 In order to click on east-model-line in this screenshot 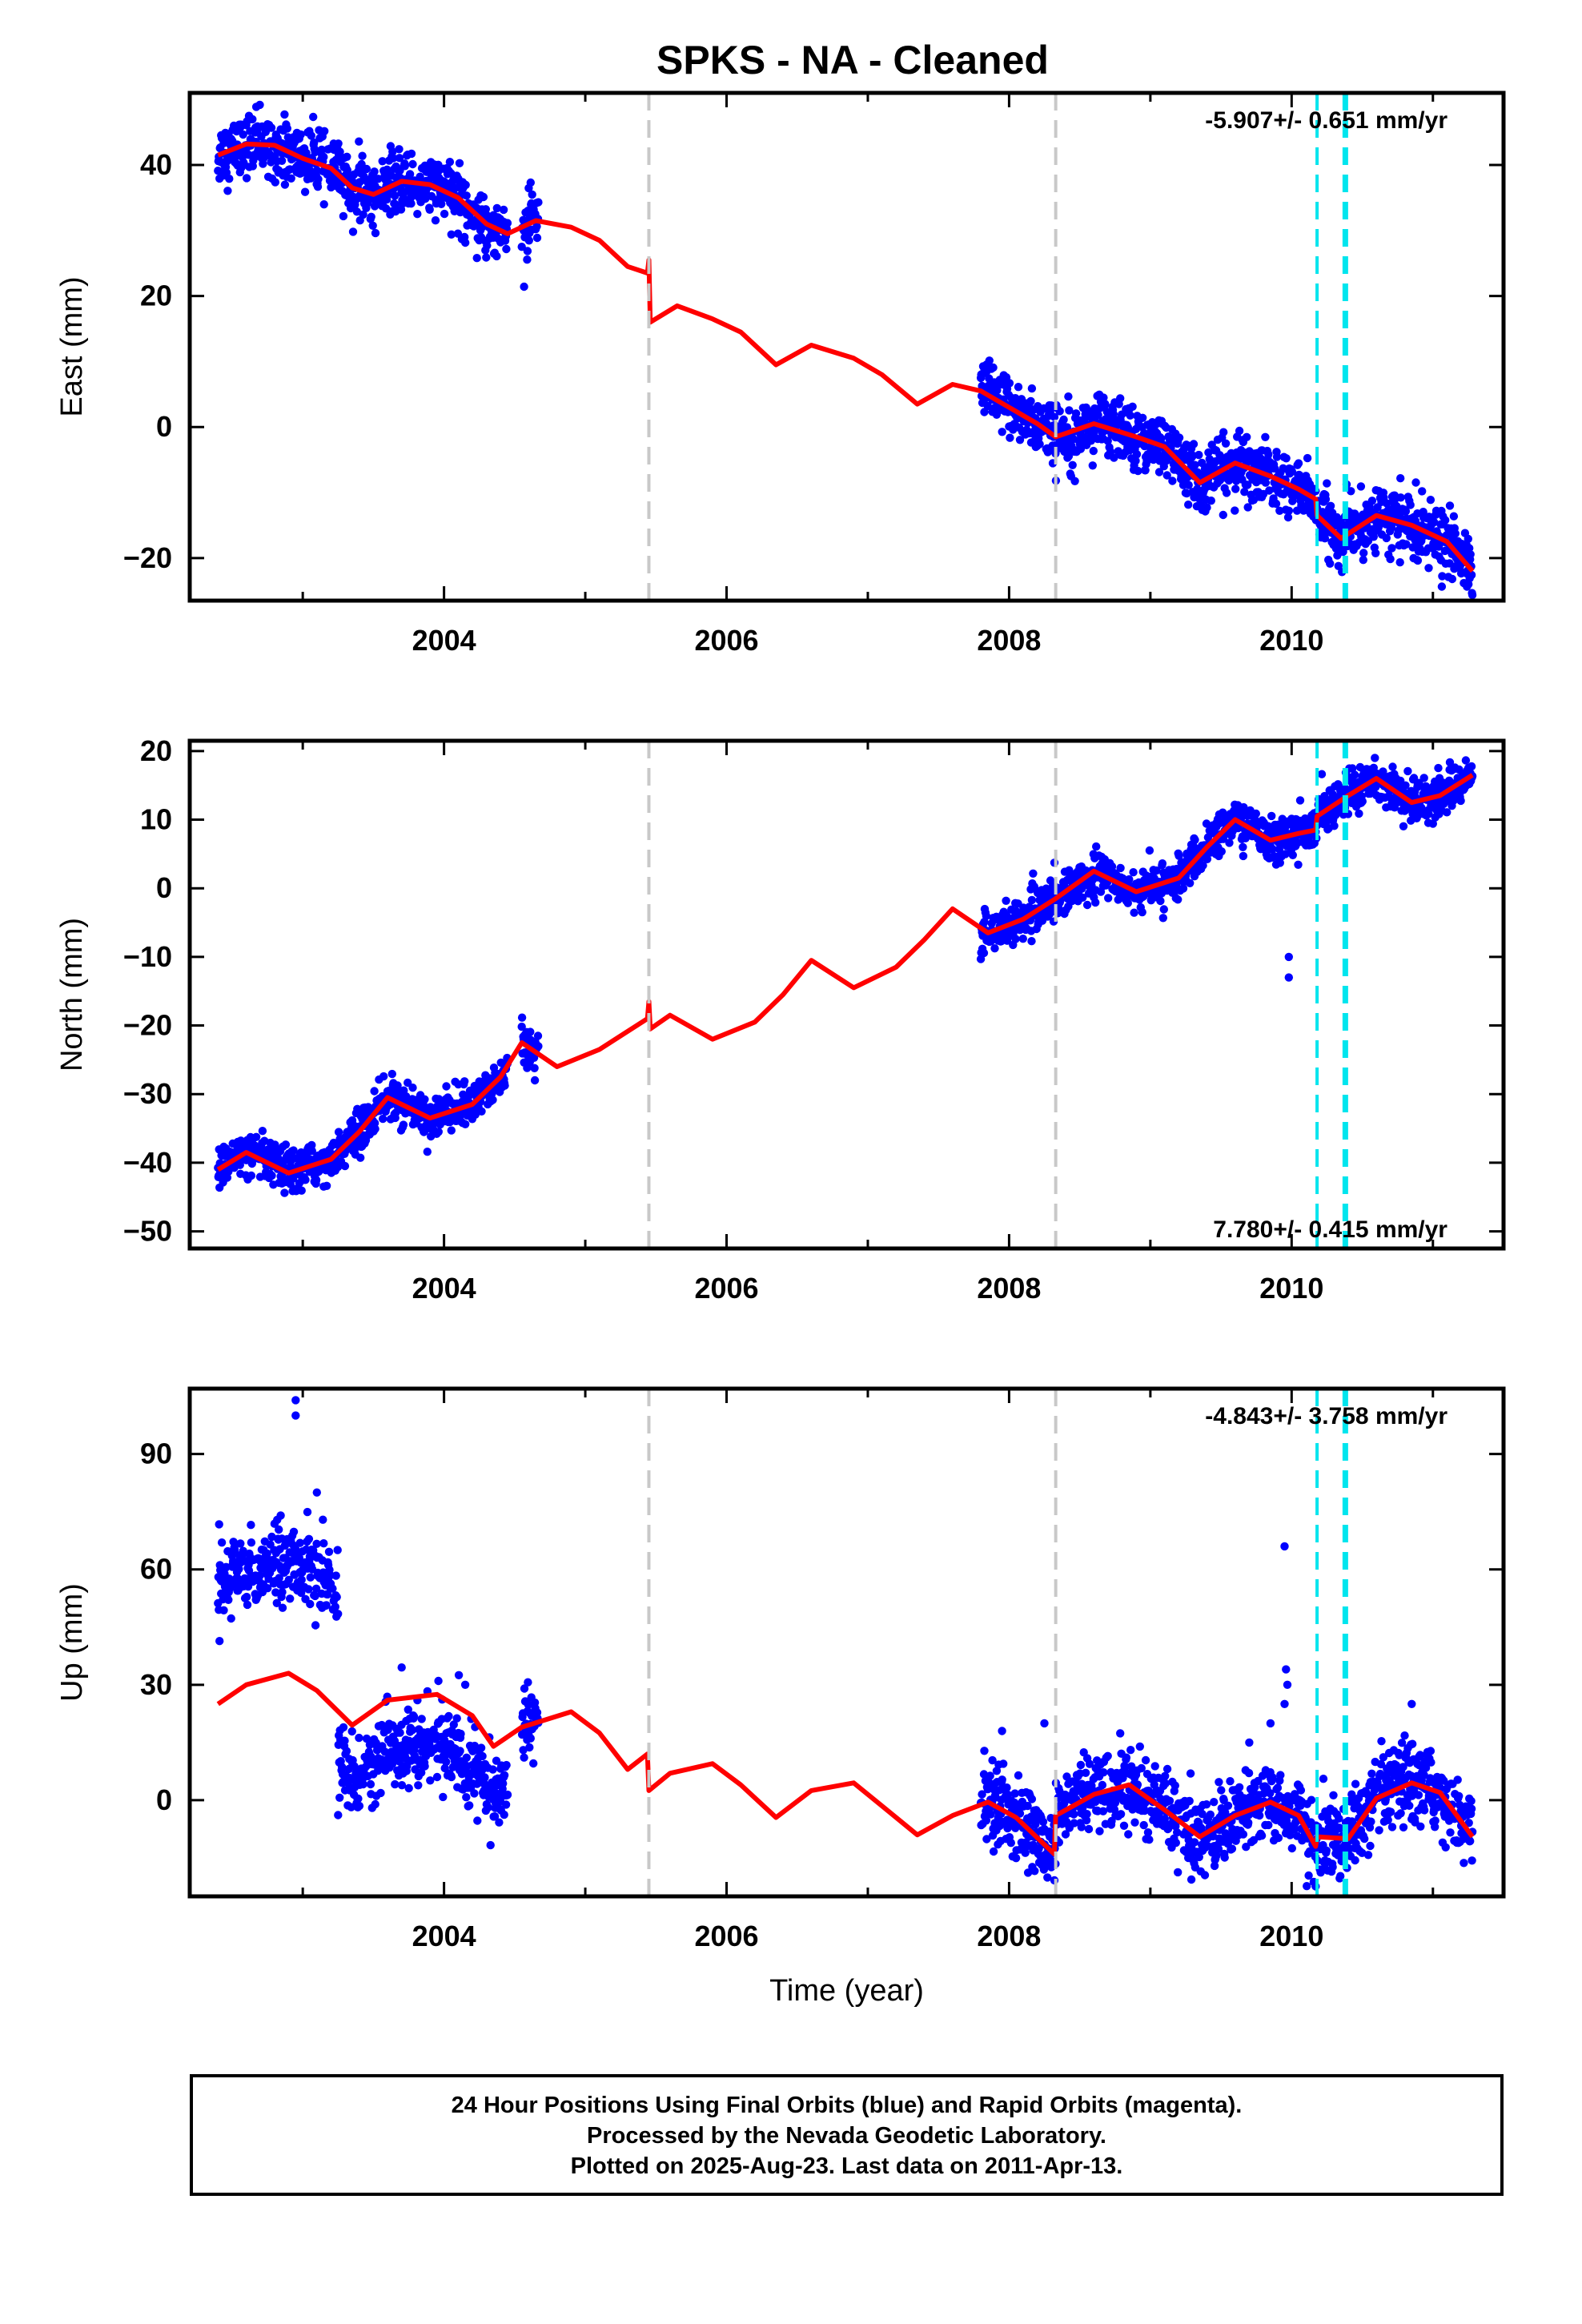, I will do `click(846, 357)`.